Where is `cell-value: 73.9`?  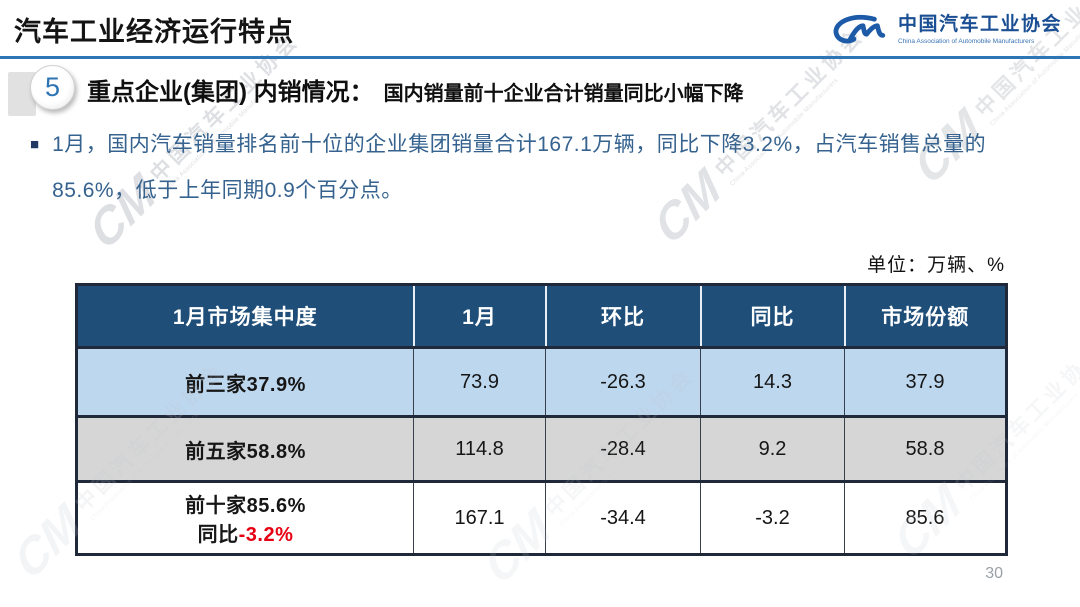 cell-value: 73.9 is located at coordinates (479, 382).